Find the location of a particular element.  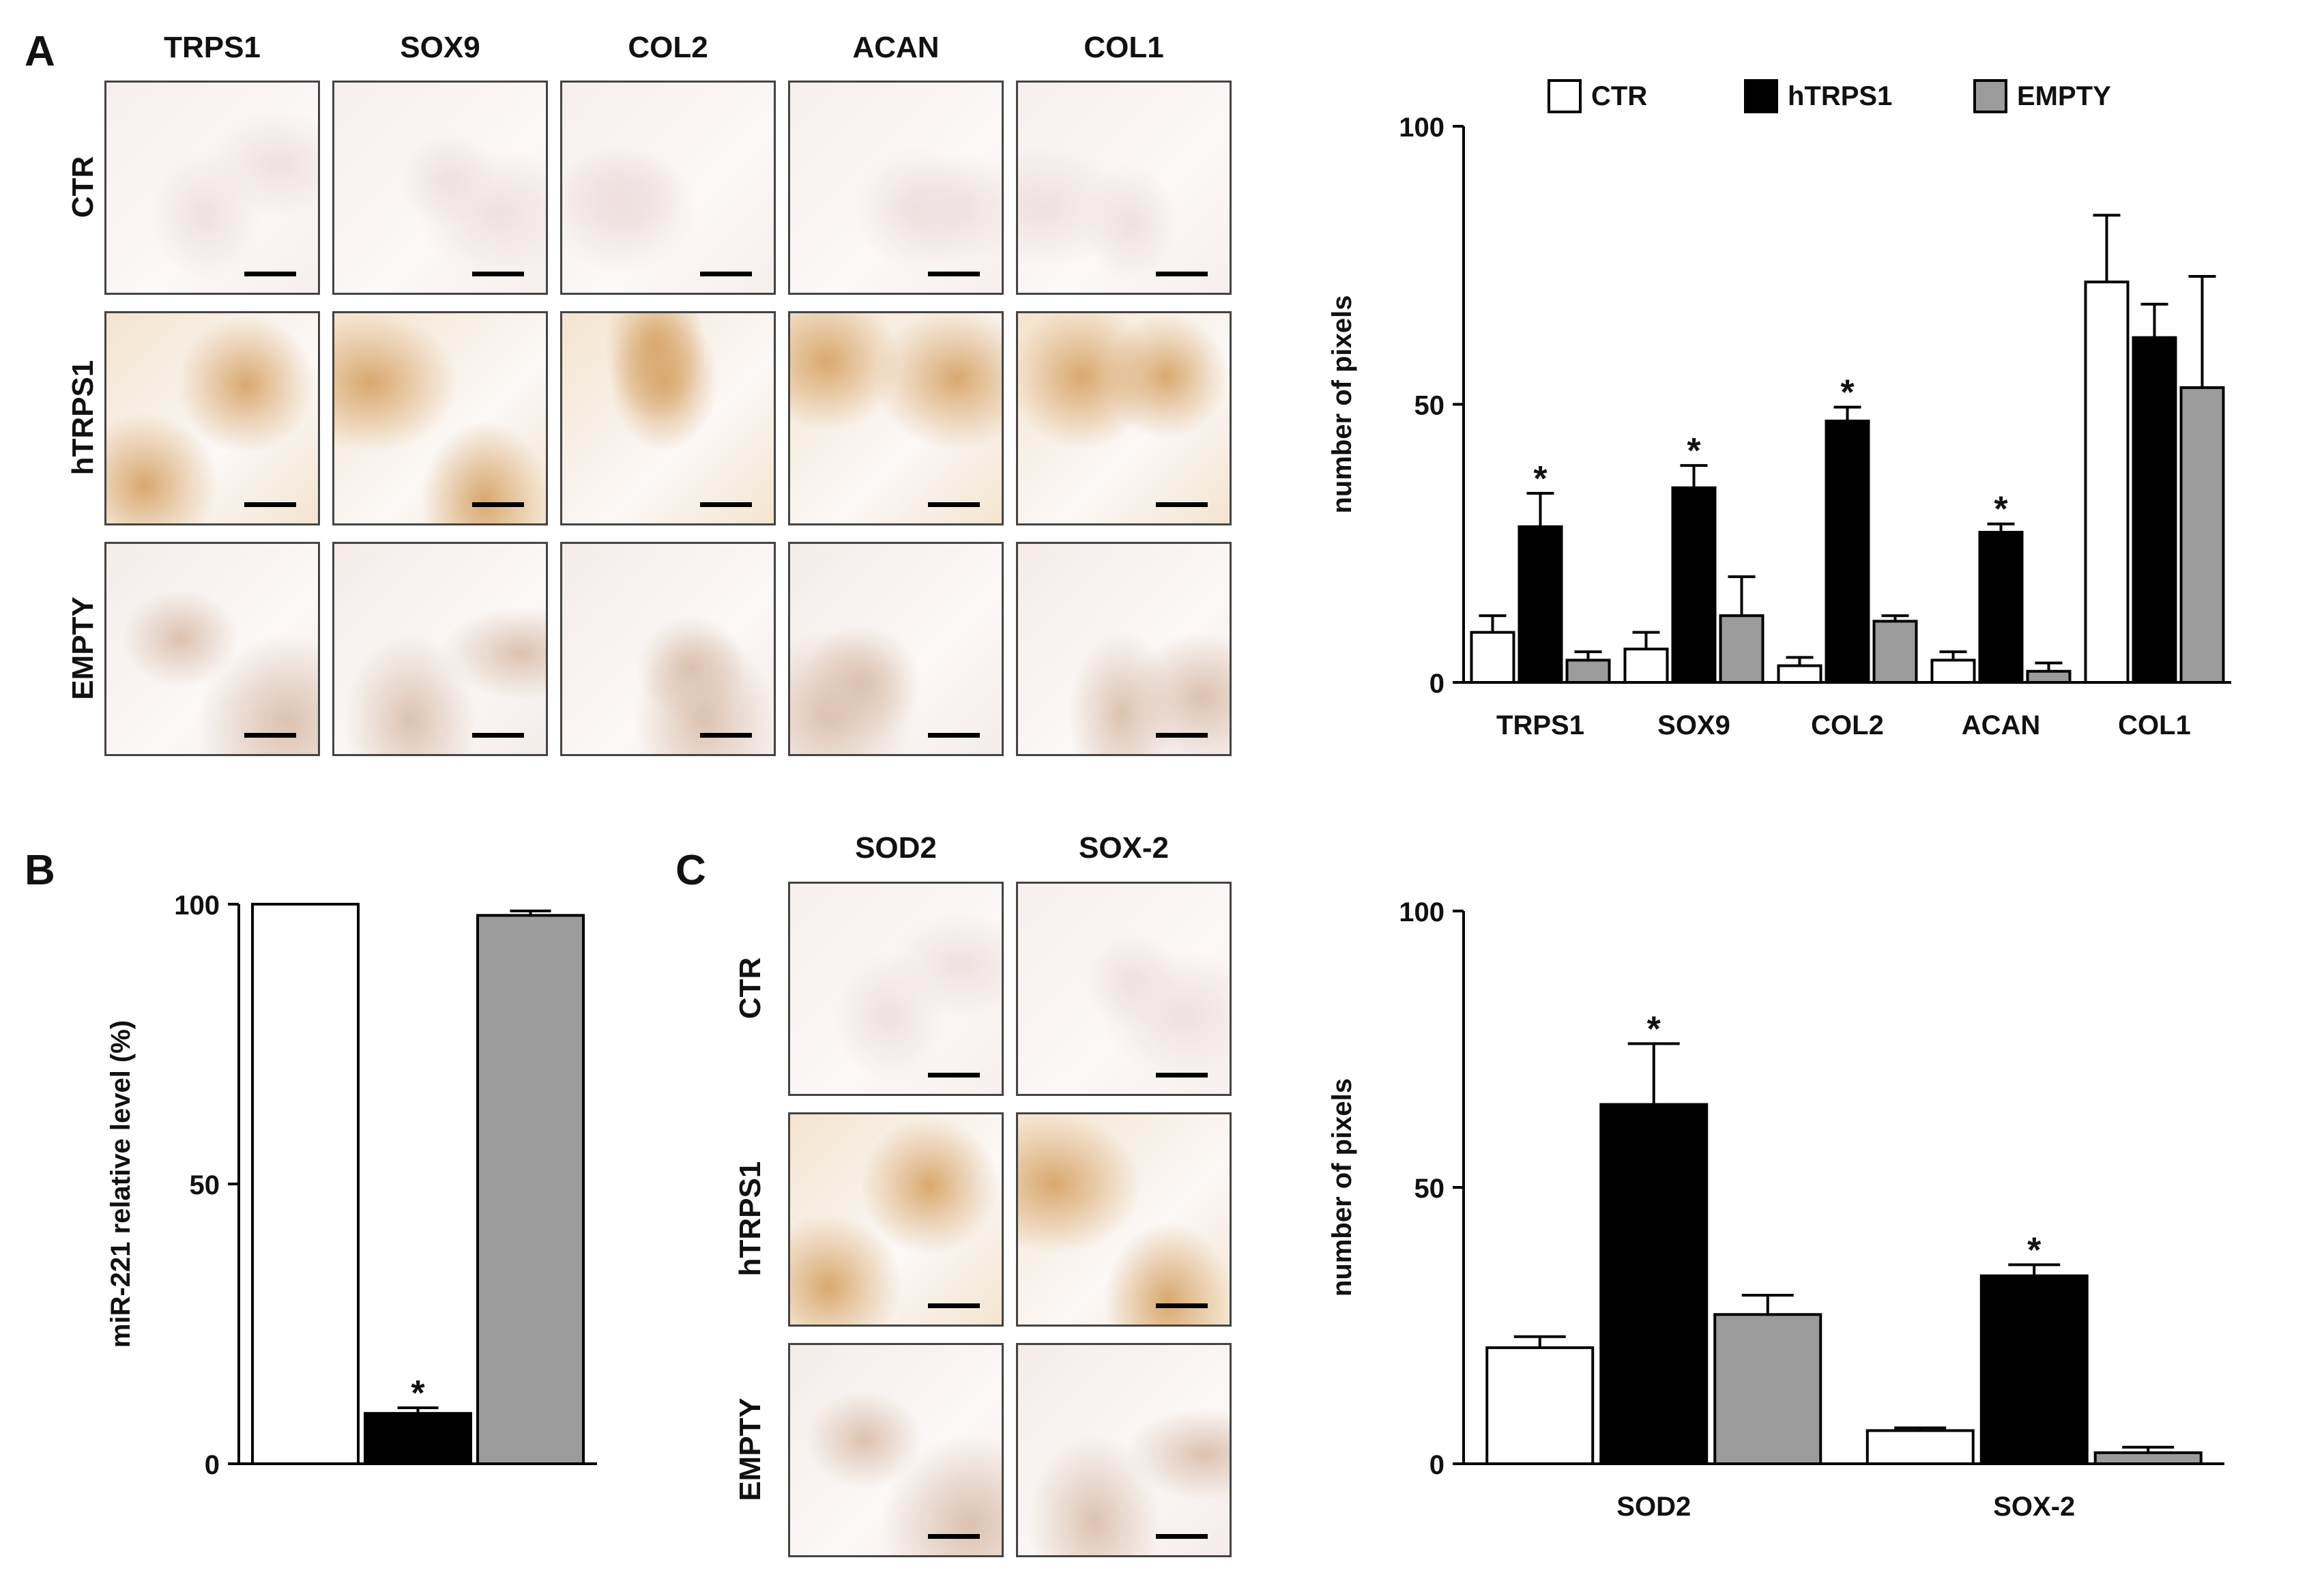

micrograph-a-empty-acan is located at coordinates (896, 649).